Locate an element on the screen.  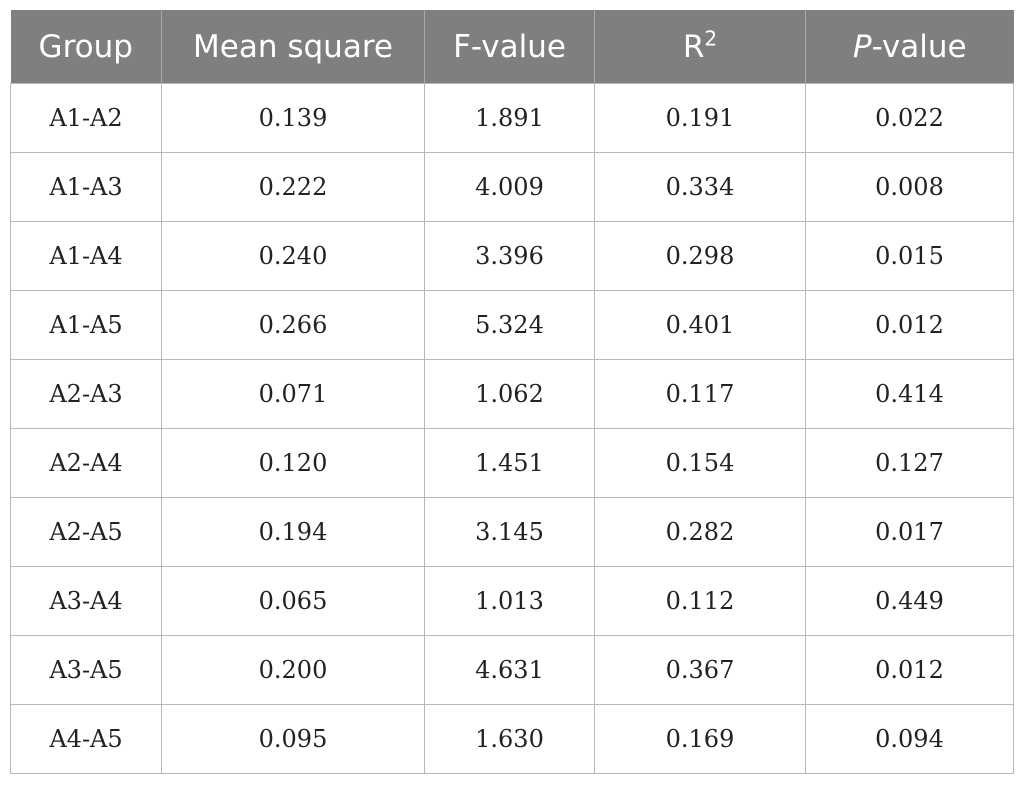
cell-r-squared: 0.334 is located at coordinates (700, 187).